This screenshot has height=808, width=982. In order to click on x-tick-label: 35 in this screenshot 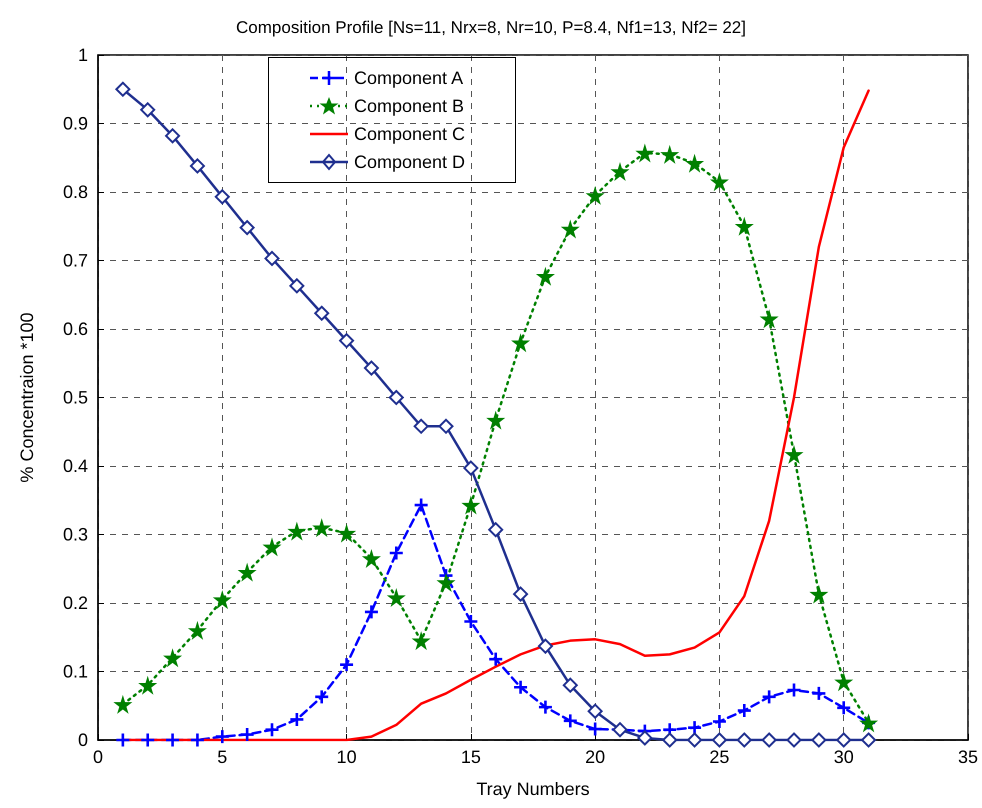, I will do `click(968, 757)`.